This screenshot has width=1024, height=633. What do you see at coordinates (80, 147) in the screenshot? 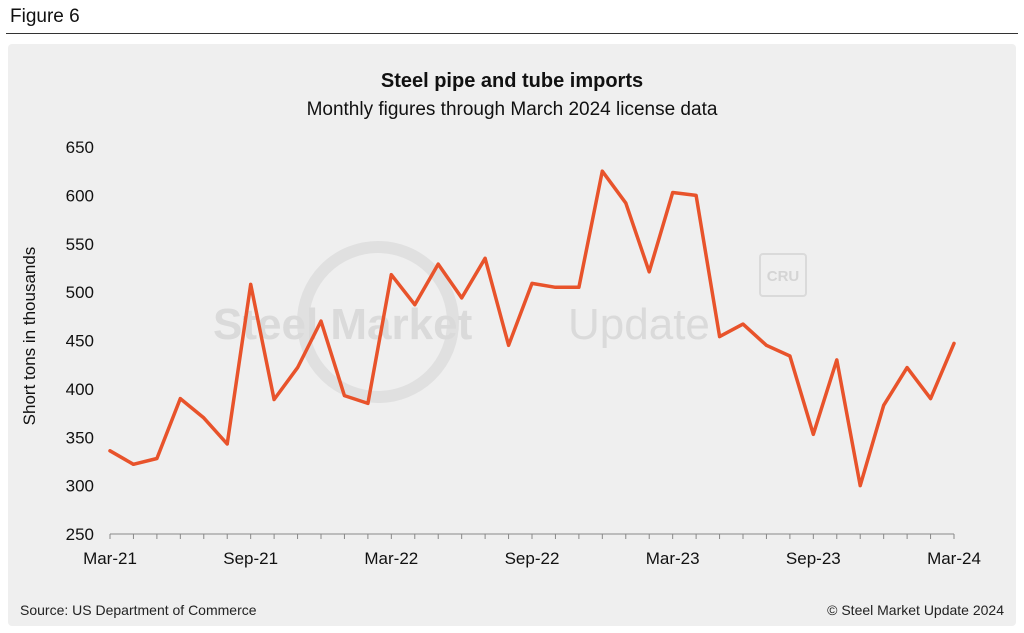
I see `y-tick-label: 650` at bounding box center [80, 147].